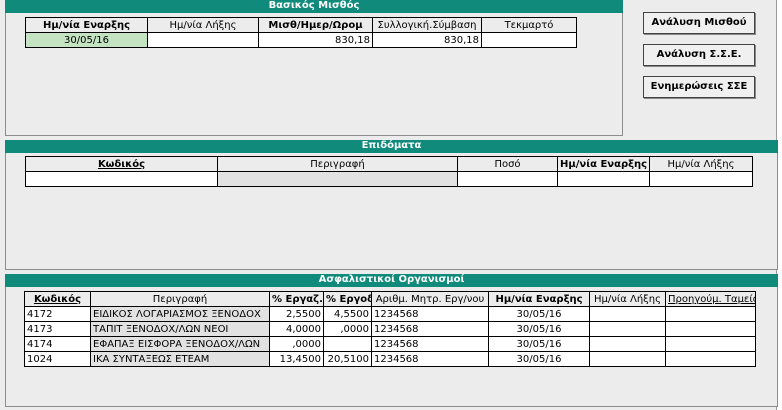 This screenshot has width=782, height=410. I want to click on salary-presumptive-cell, so click(529, 40).